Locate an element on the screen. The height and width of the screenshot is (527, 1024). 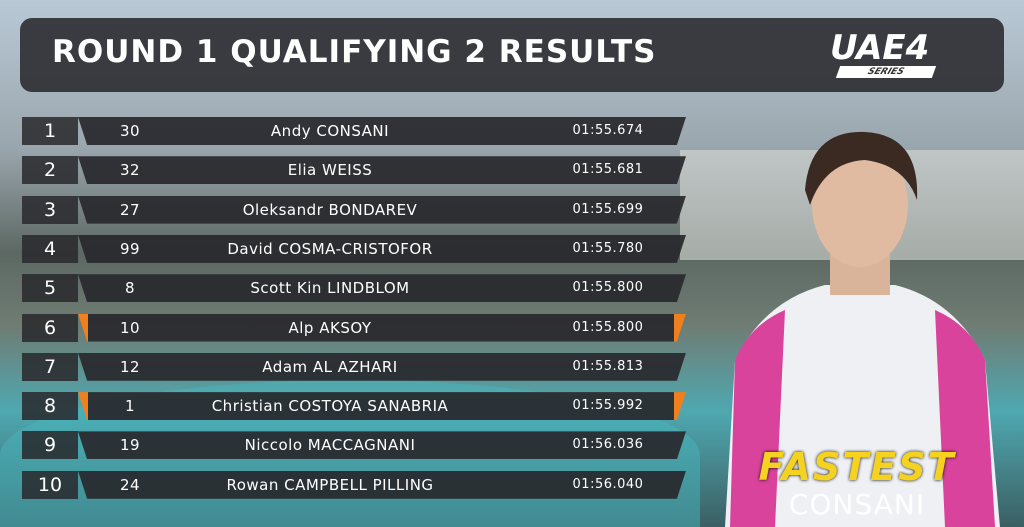
car-number: 30 is located at coordinates (130, 131).